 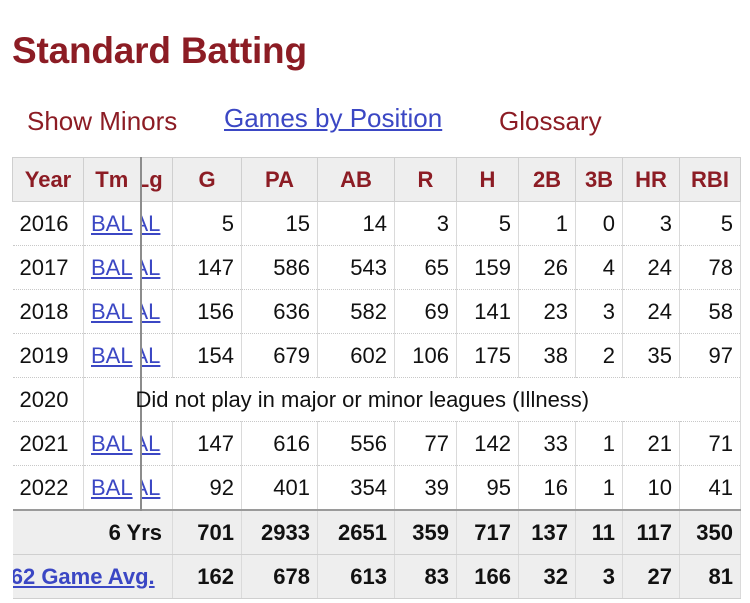 What do you see at coordinates (710, 267) in the screenshot?
I see `rbi-cell: 78` at bounding box center [710, 267].